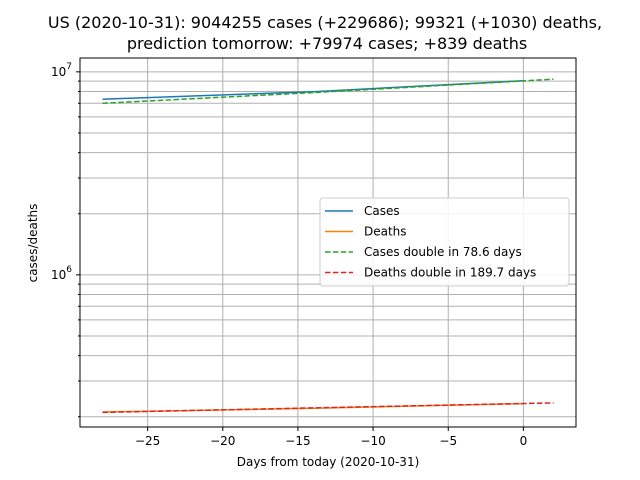 The image size is (640, 480). I want to click on x-tick-label: −20, so click(222, 441).